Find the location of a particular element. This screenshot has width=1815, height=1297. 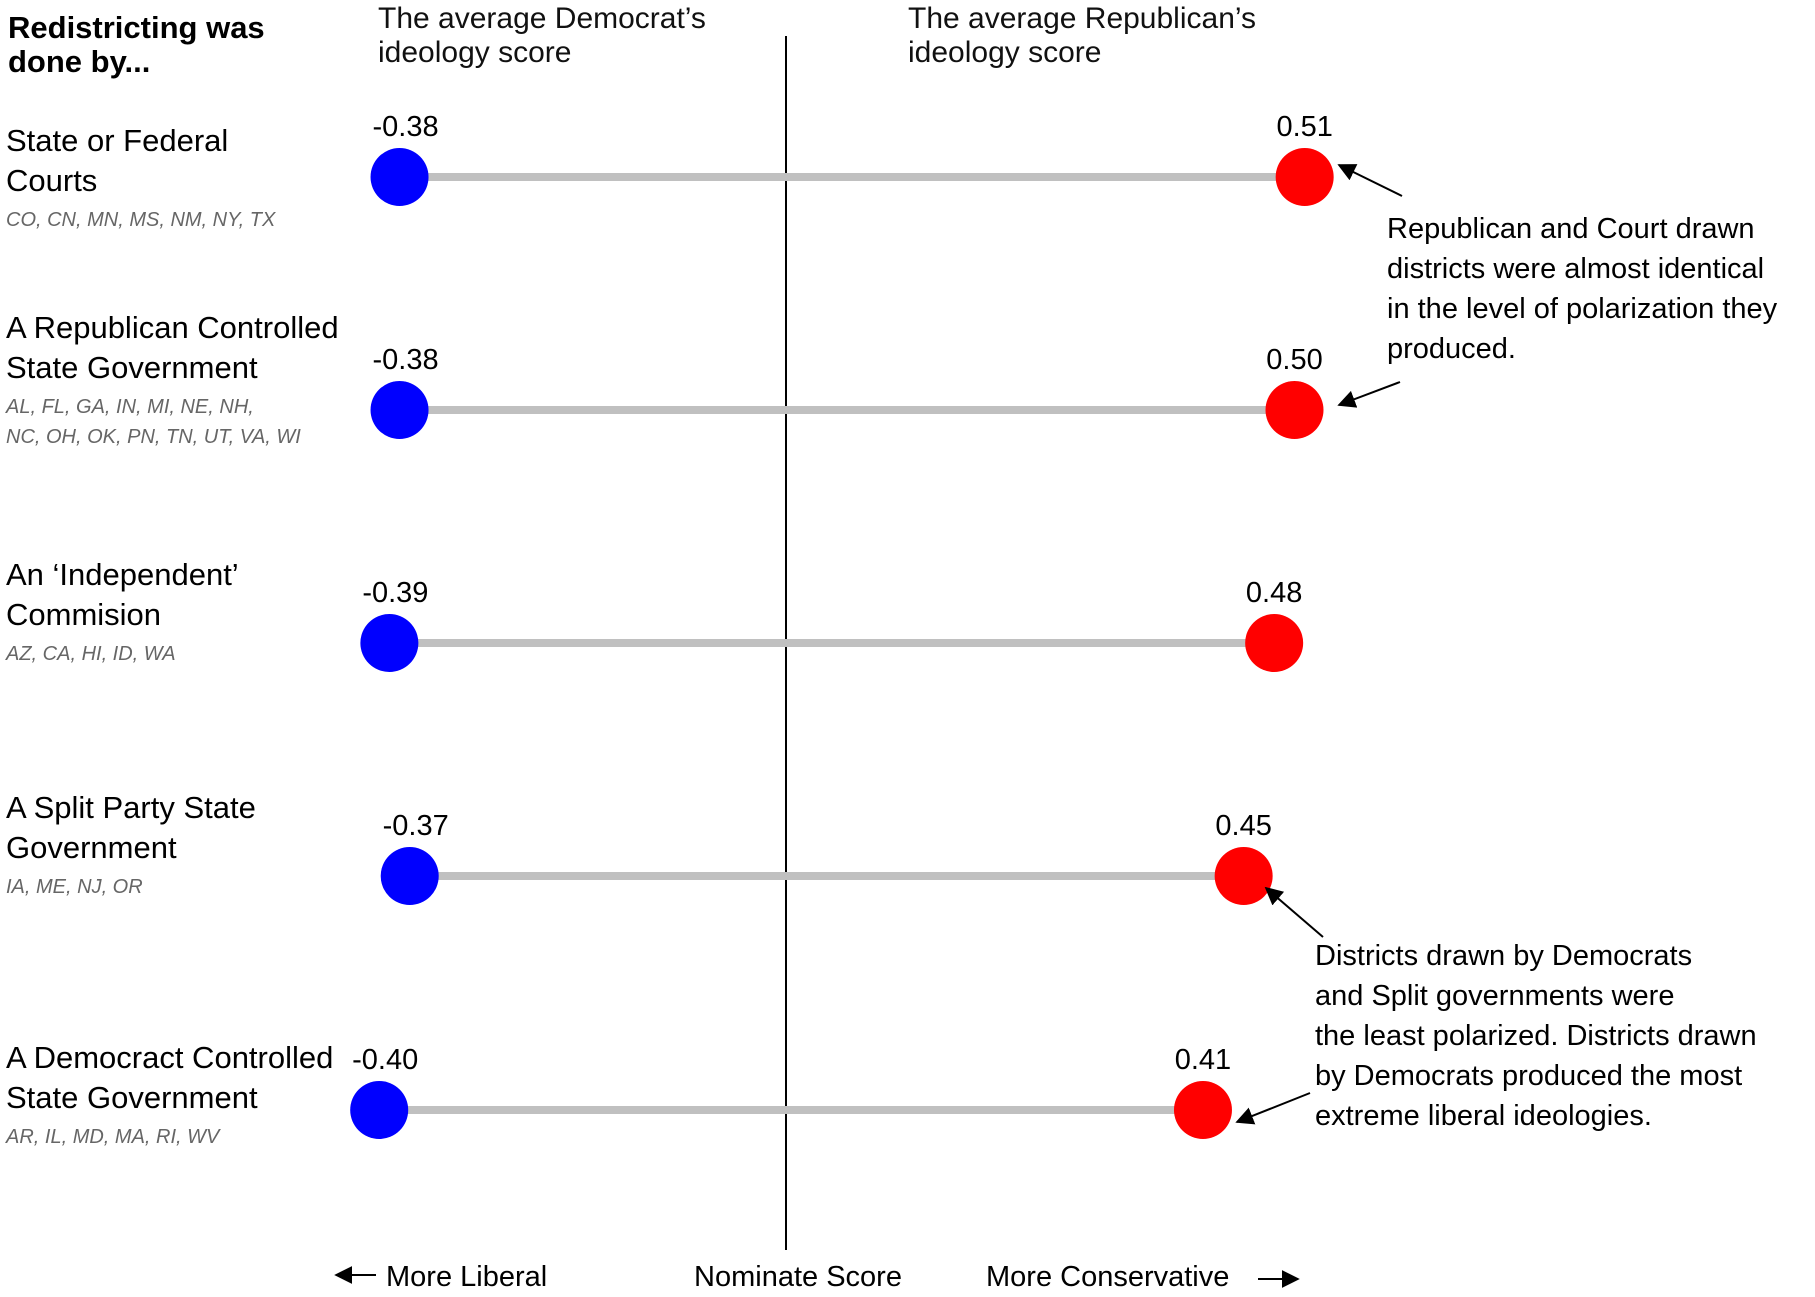

row-states-line: AZ, CA, HI, ID, WA is located at coordinates (90, 654).